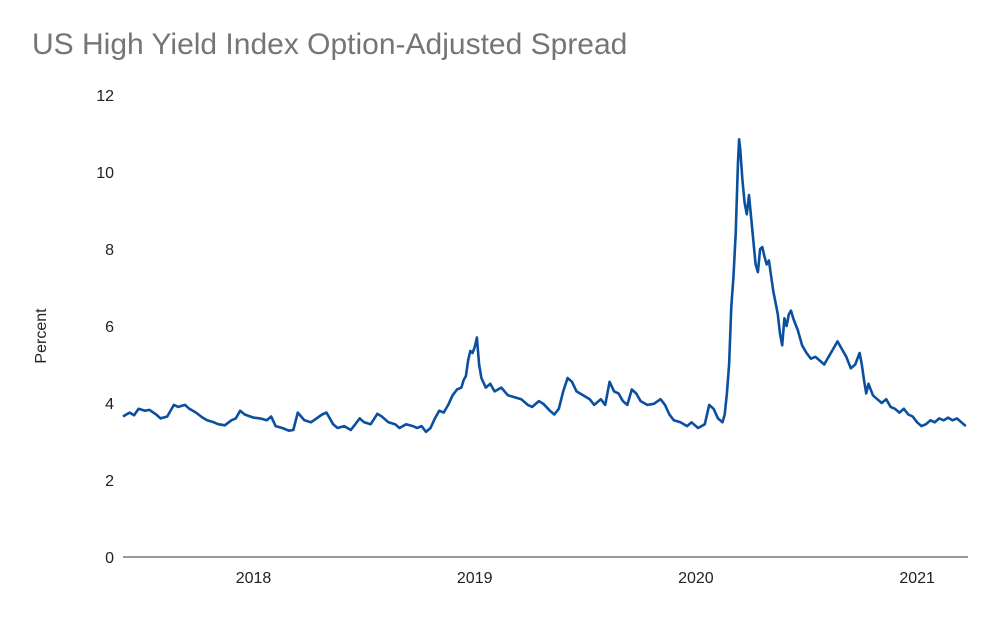 The width and height of the screenshot is (1000, 618). I want to click on x-axis-ticks: 2018 2019 2020 2021, so click(585, 578).